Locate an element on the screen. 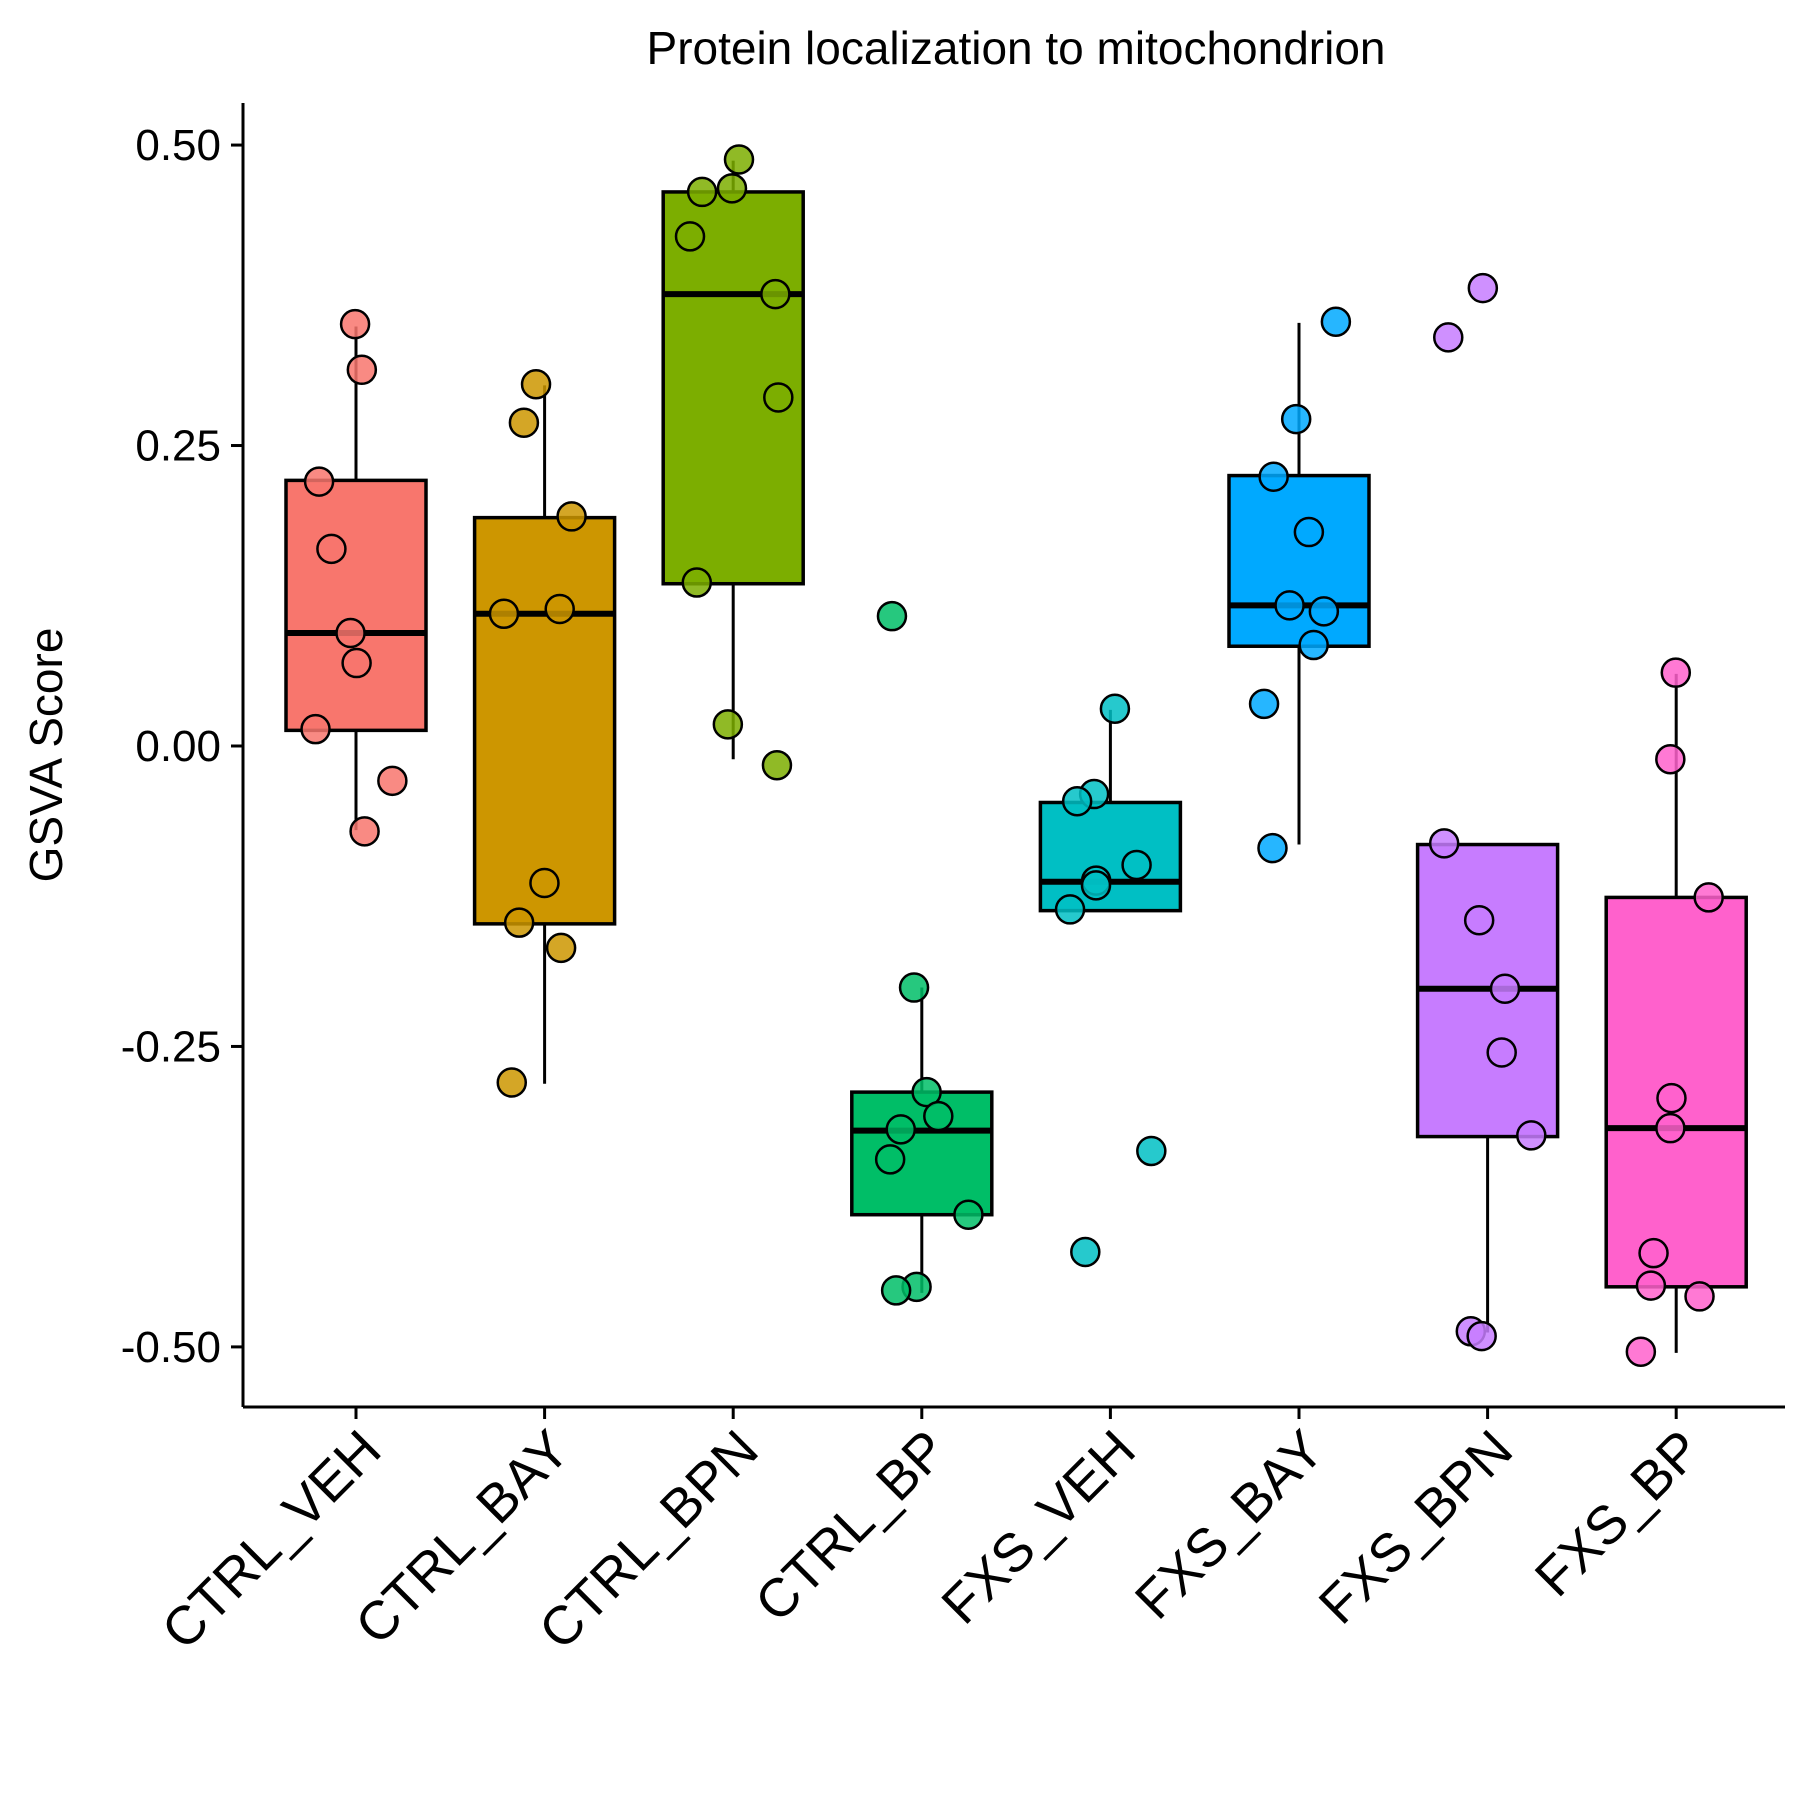 The width and height of the screenshot is (1800, 1800). y-axis-label: GSVA Score is located at coordinates (46, 755).